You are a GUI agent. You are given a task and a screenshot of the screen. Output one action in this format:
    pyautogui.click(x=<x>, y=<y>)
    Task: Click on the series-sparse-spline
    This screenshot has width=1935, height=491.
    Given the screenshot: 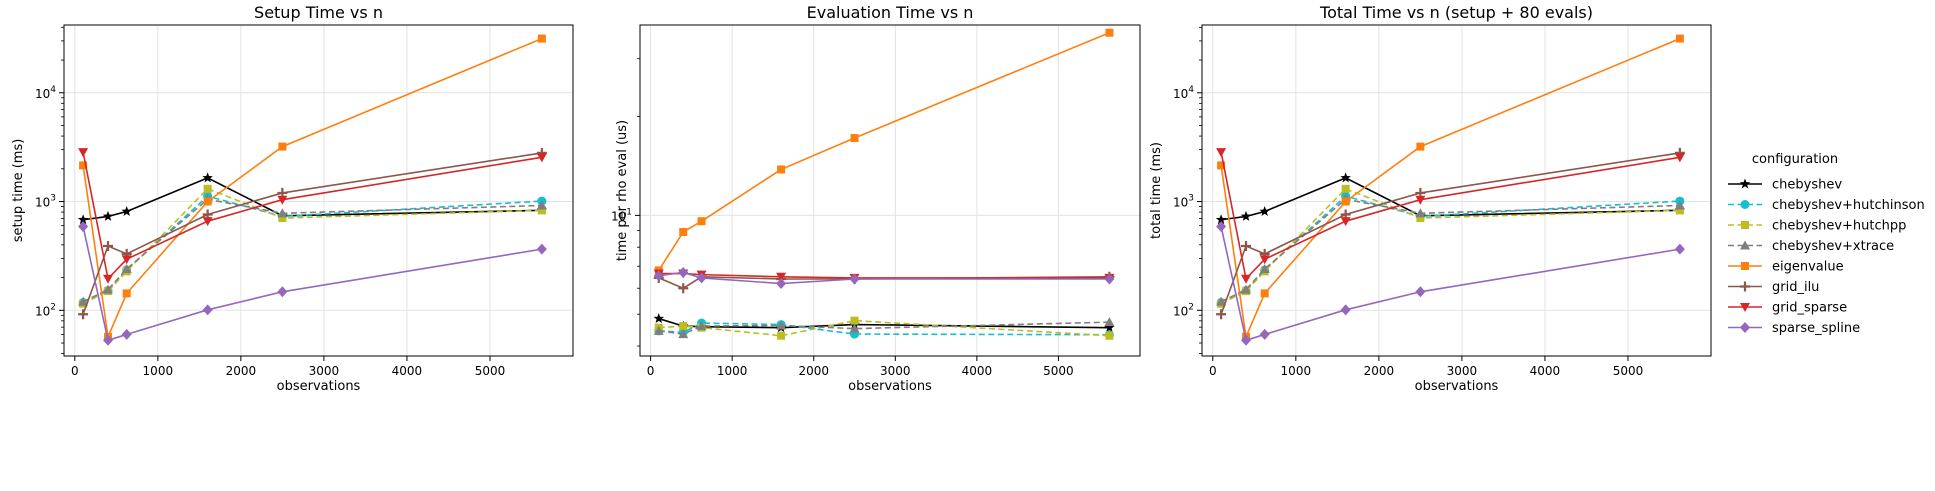 What is the action you would take?
    pyautogui.click(x=312, y=283)
    